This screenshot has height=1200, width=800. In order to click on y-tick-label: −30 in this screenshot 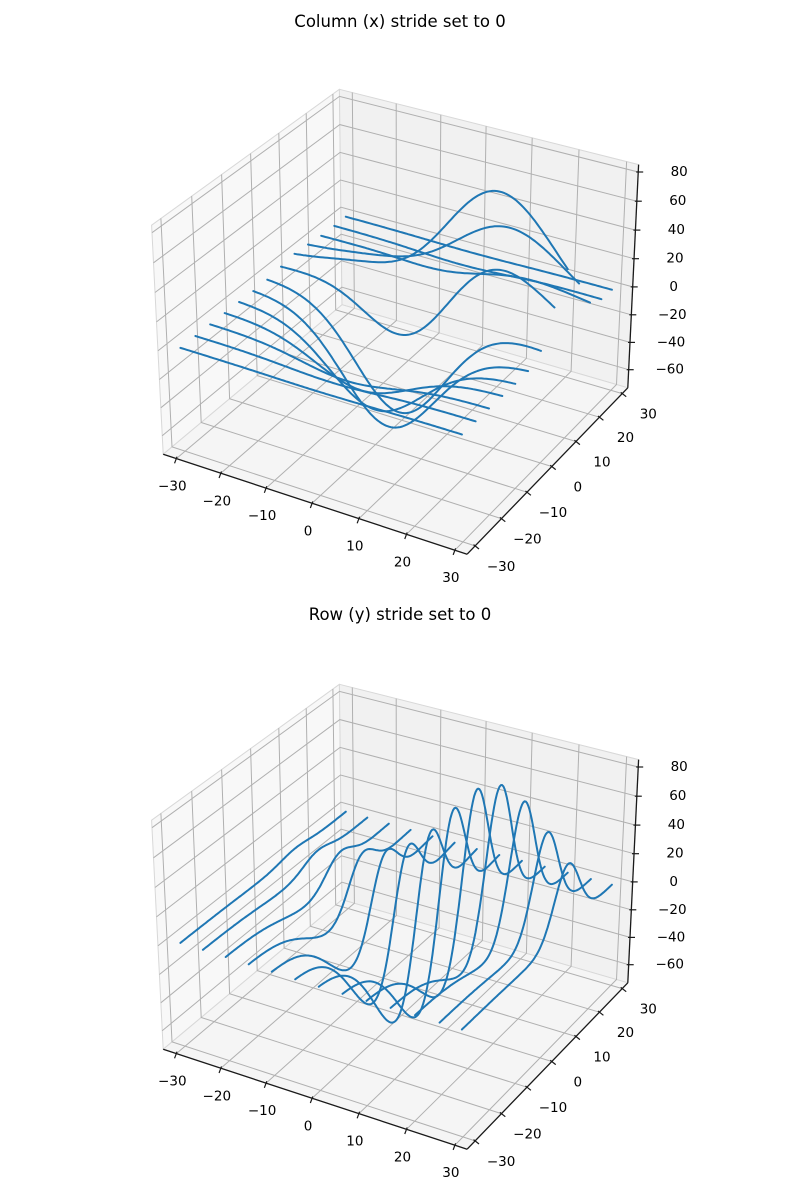, I will do `click(501, 1162)`.